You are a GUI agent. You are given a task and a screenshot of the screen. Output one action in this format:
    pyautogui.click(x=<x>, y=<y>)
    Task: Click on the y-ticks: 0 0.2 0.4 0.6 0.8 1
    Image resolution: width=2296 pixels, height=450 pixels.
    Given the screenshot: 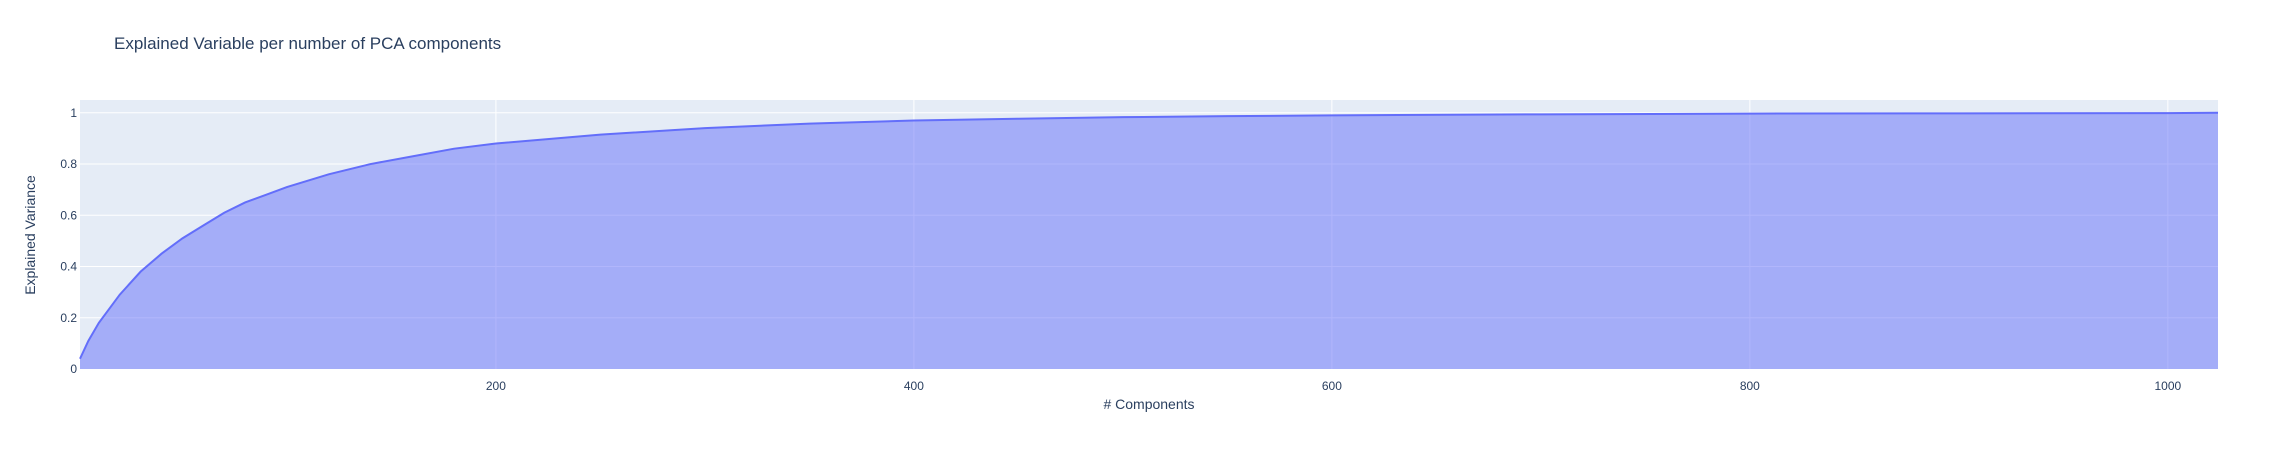 What is the action you would take?
    pyautogui.click(x=68, y=241)
    